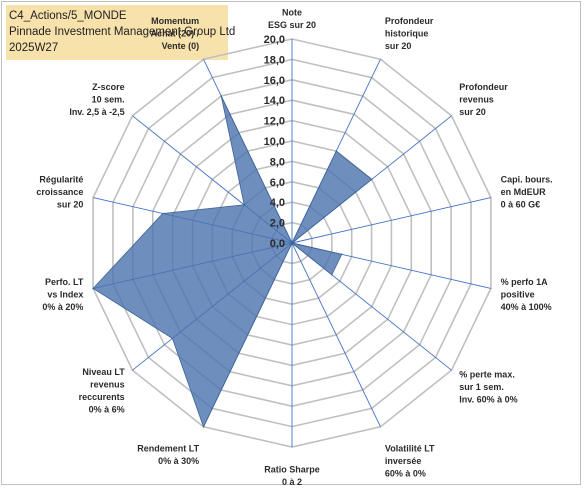 This screenshot has height=488, width=584. I want to click on tick-label: 8,0, so click(277, 162).